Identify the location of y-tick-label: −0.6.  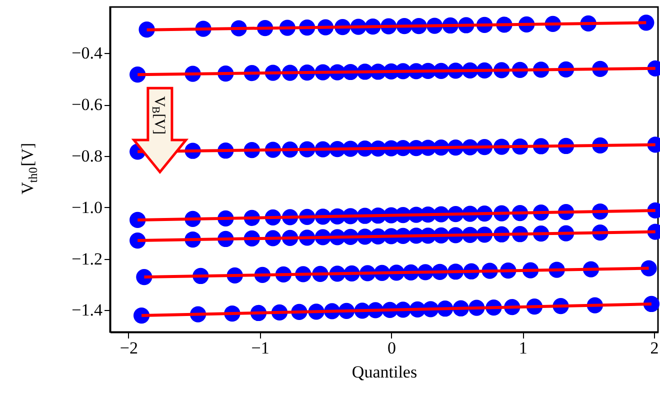
(87, 104).